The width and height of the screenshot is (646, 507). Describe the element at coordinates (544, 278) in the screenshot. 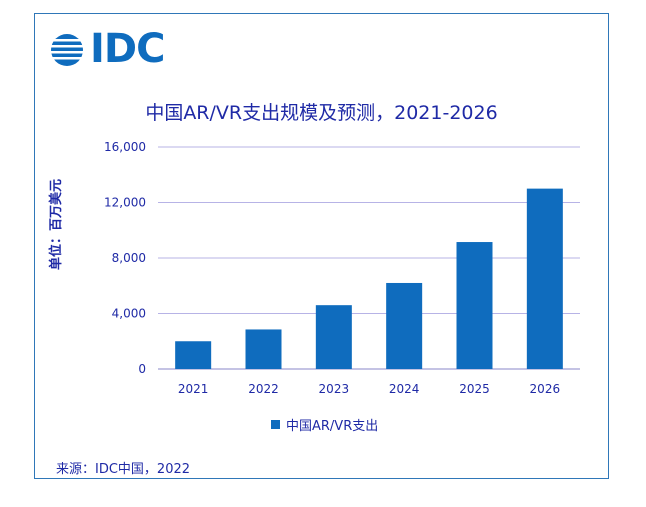

I see `bar-2026` at that location.